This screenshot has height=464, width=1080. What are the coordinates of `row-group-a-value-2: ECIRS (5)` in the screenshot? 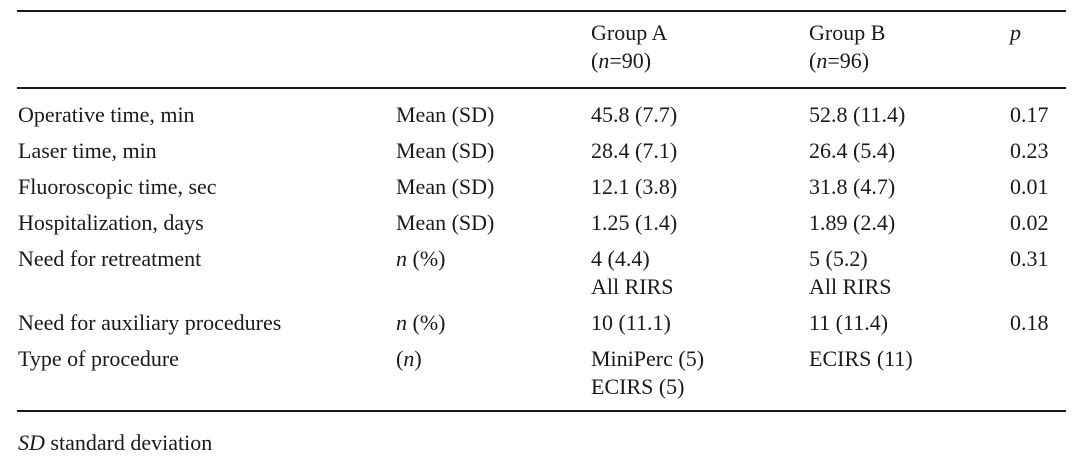 It's located at (638, 386).